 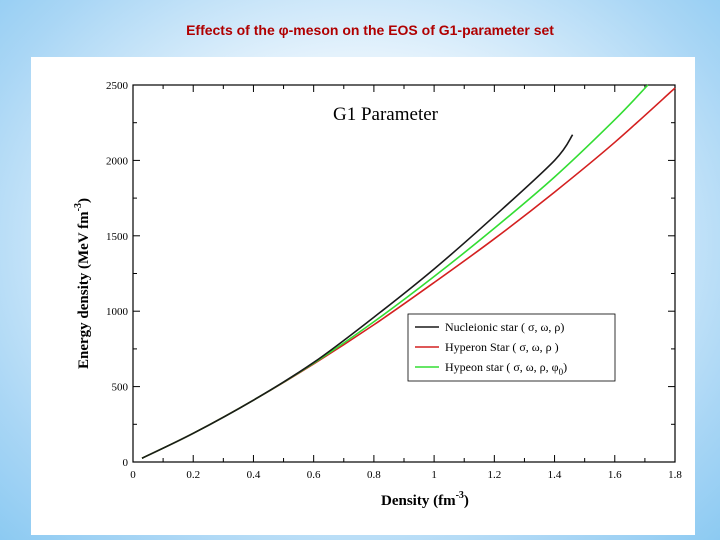 What do you see at coordinates (466, 501) in the screenshot?
I see `x-axis-label-close: )` at bounding box center [466, 501].